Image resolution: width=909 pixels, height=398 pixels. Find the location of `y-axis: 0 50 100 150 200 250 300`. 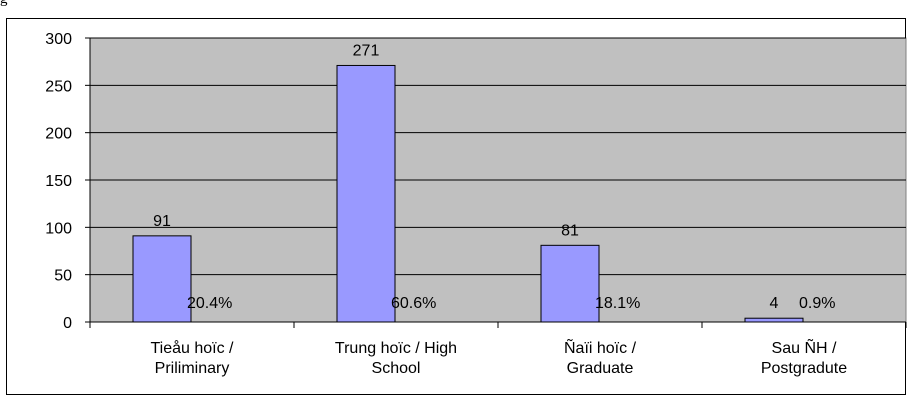

y-axis: 0 50 100 150 200 250 300 is located at coordinates (68, 181).